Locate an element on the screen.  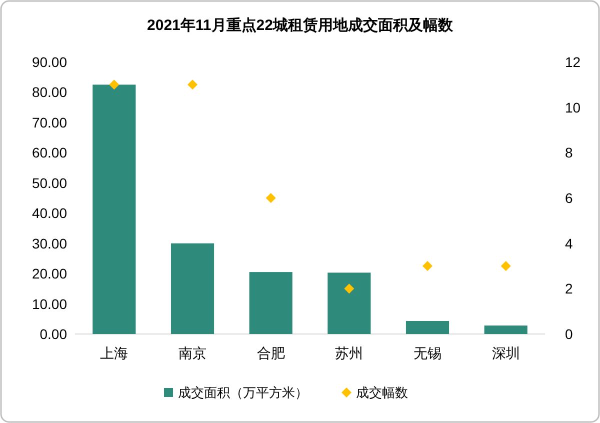
x-tick-label: 上海 is located at coordinates (114, 353).